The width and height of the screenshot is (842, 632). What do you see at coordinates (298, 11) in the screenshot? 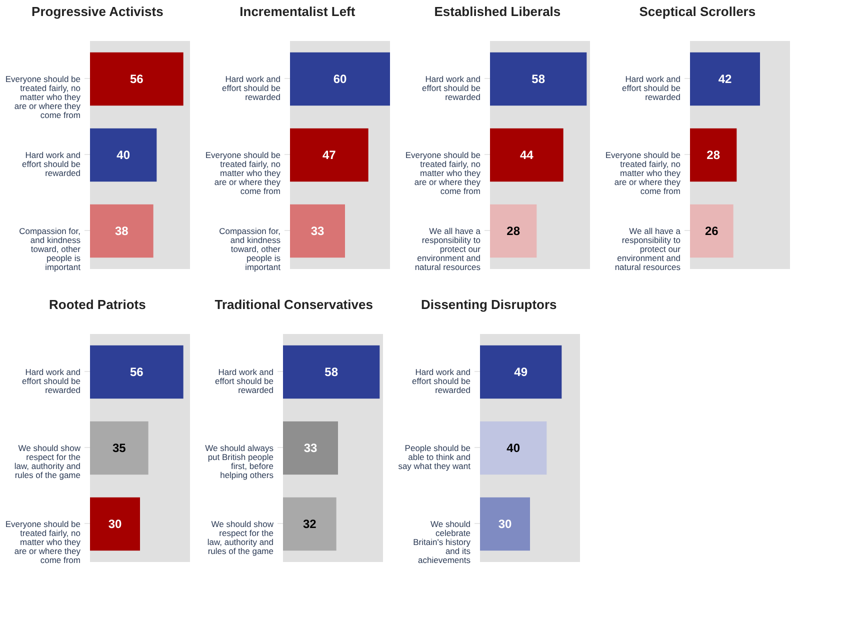
I see `chart-title: Incrementalist Left` at bounding box center [298, 11].